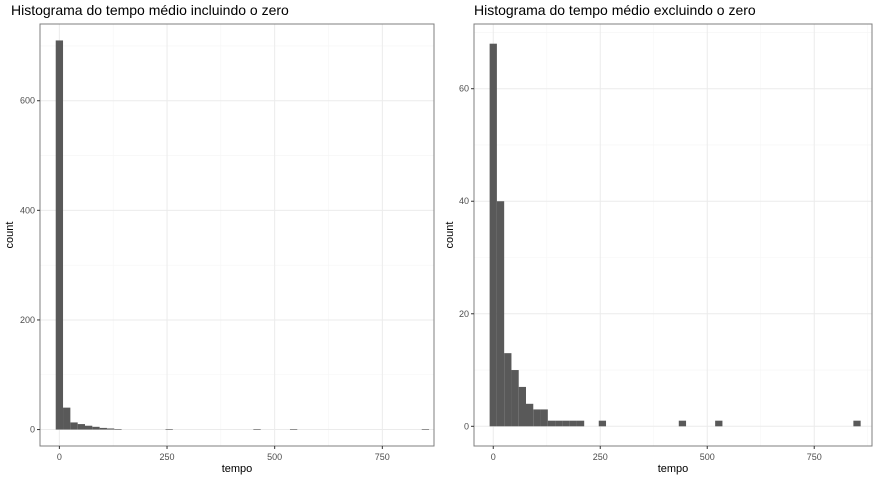  What do you see at coordinates (464, 314) in the screenshot?
I see `y-tick-label: 20` at bounding box center [464, 314].